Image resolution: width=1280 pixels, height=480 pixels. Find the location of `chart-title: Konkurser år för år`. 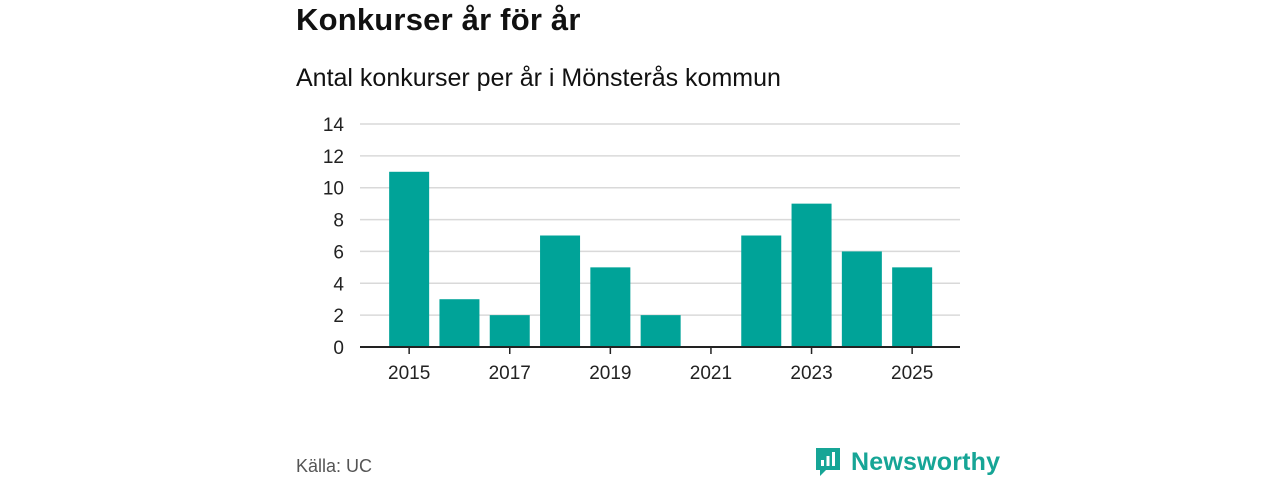

chart-title: Konkurser år för år is located at coordinates (438, 19).